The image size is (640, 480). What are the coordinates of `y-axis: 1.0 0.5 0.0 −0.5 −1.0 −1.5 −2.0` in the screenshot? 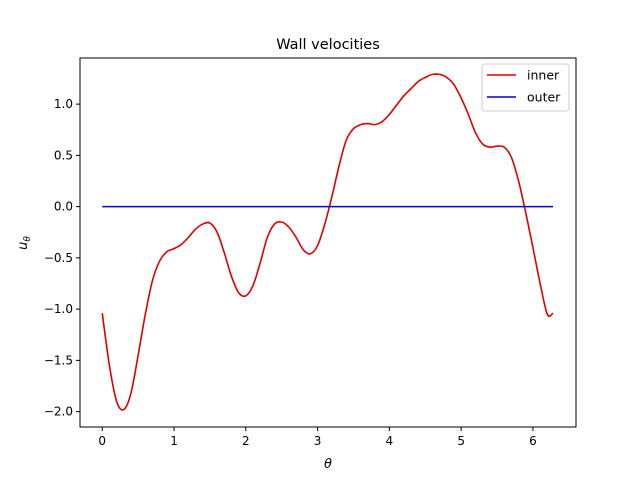 It's located at (62, 258).